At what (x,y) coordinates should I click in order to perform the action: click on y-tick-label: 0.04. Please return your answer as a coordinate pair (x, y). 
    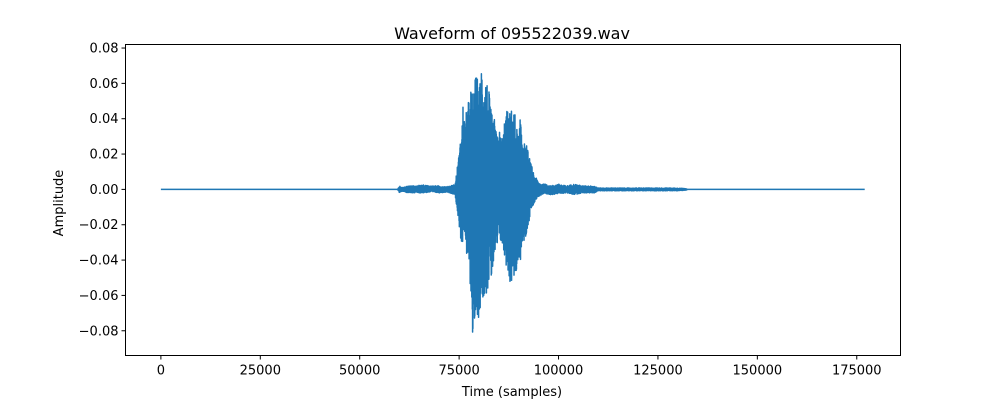
    Looking at the image, I should click on (104, 119).